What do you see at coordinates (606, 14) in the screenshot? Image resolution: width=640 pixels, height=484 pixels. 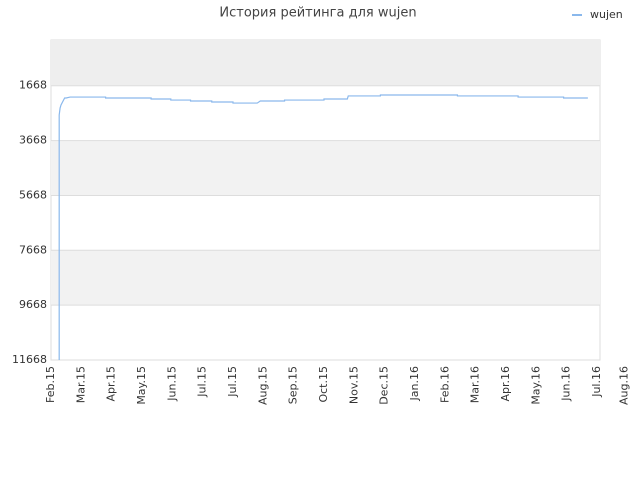 I see `legend-label: wujen` at bounding box center [606, 14].